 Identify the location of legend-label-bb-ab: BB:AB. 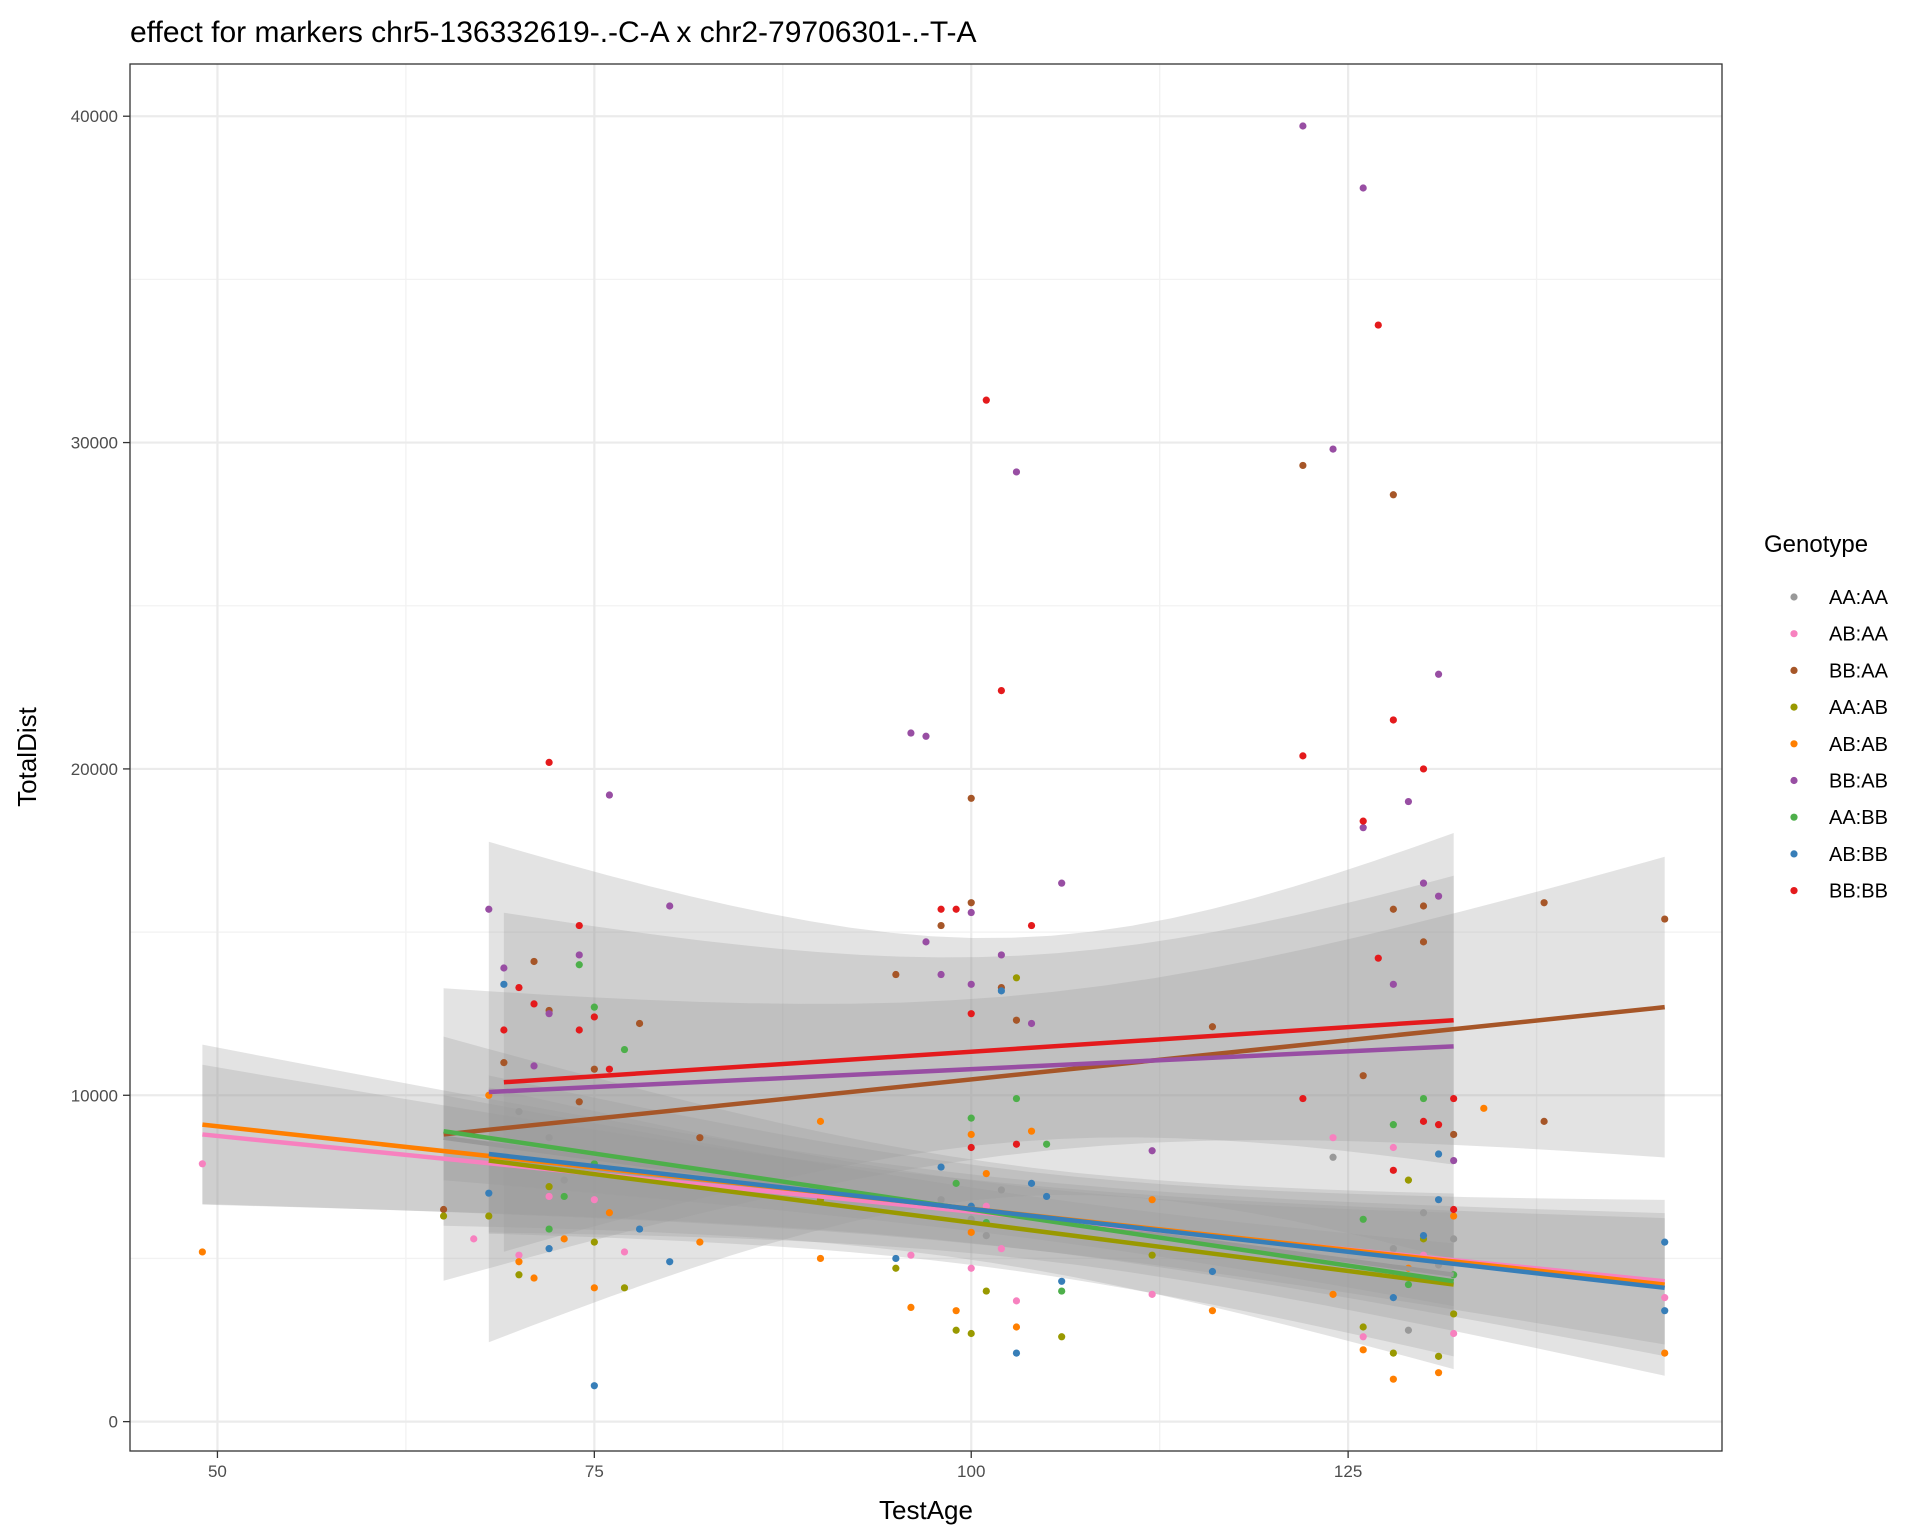
(1858, 782).